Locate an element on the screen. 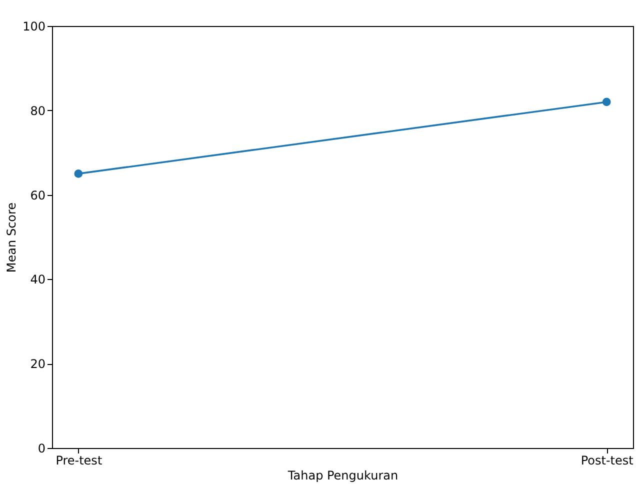 The image size is (643, 486). y-tick-label: 20 is located at coordinates (38, 364).